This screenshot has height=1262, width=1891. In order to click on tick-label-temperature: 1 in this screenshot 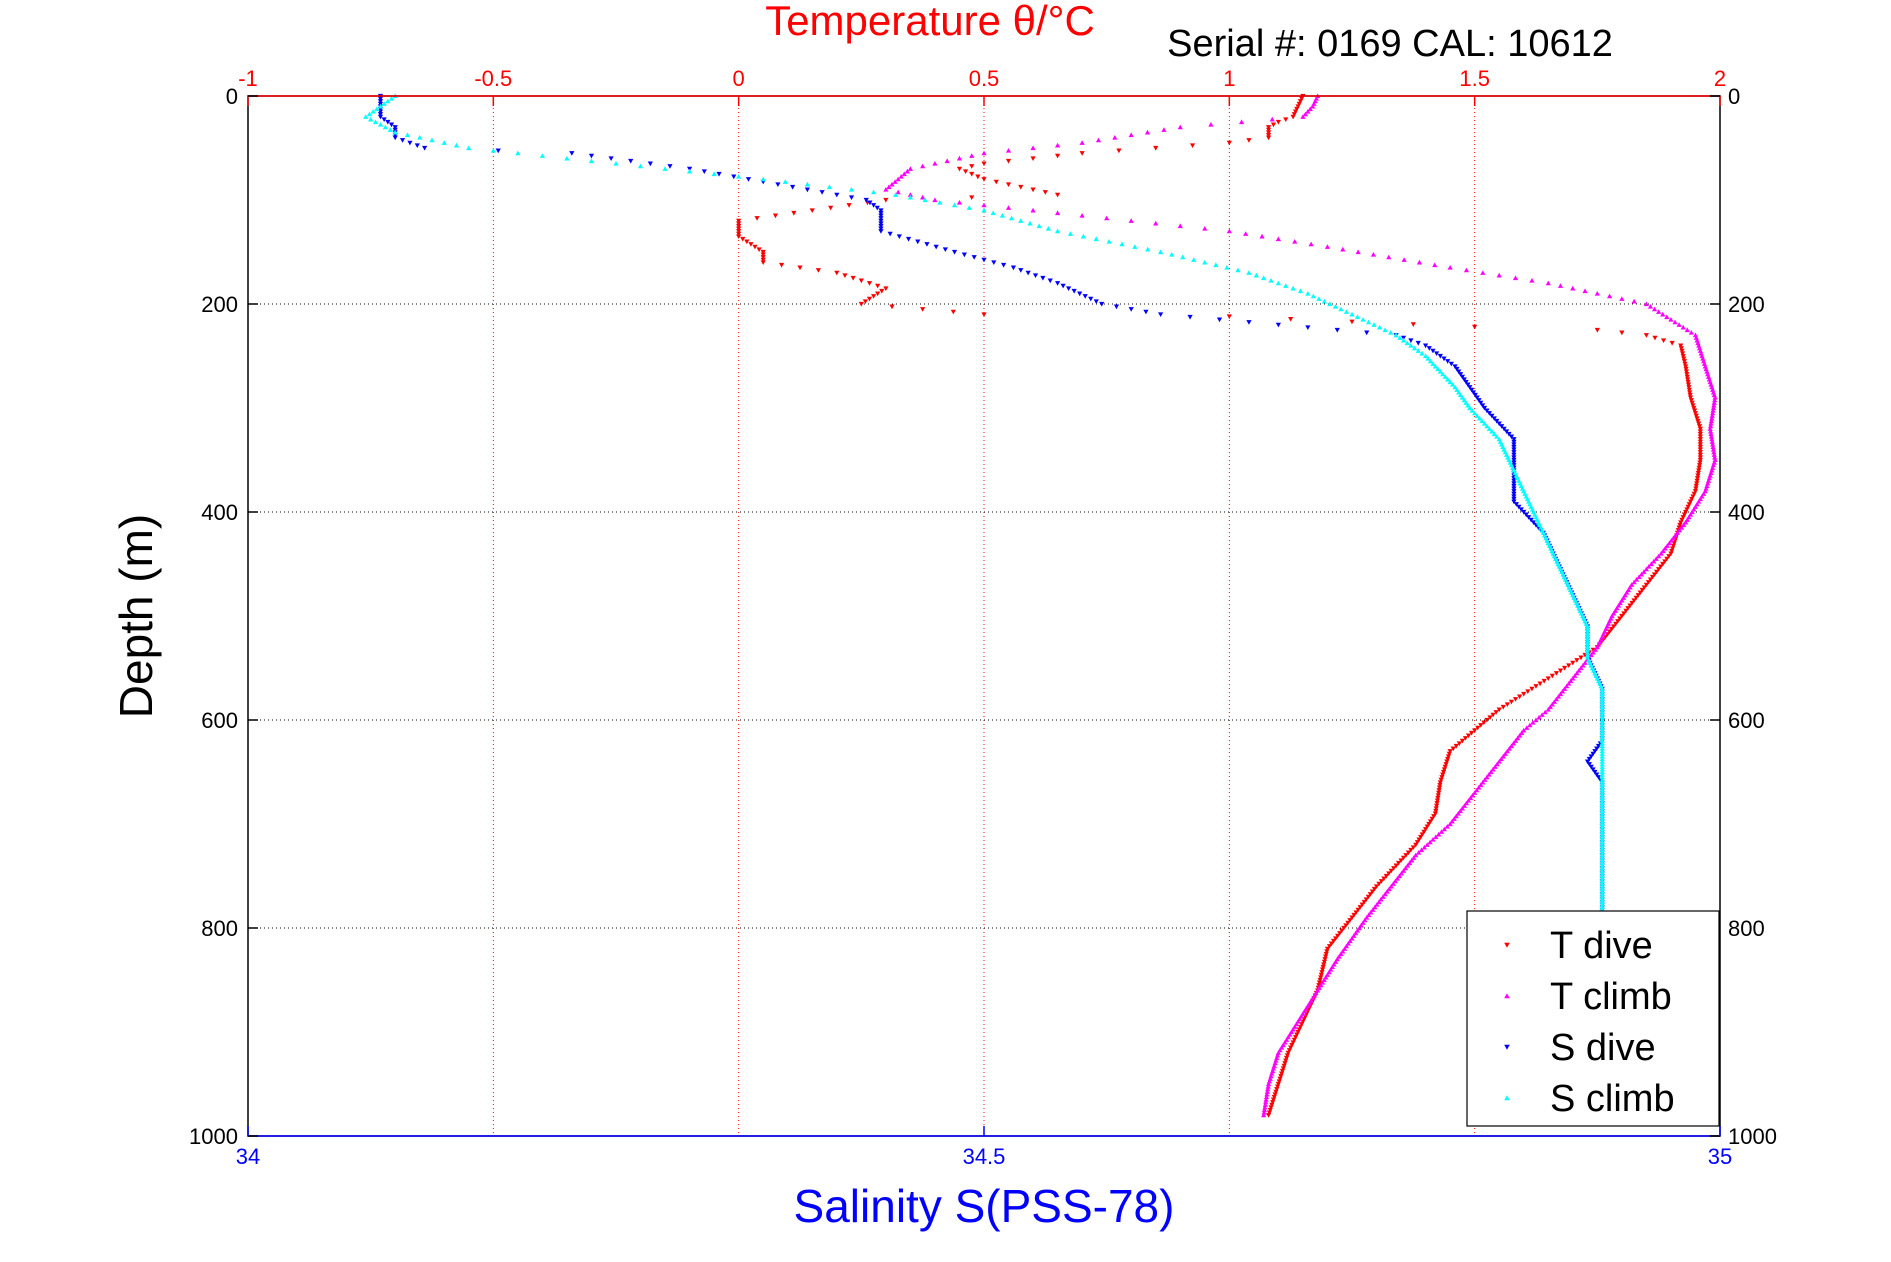, I will do `click(1229, 78)`.